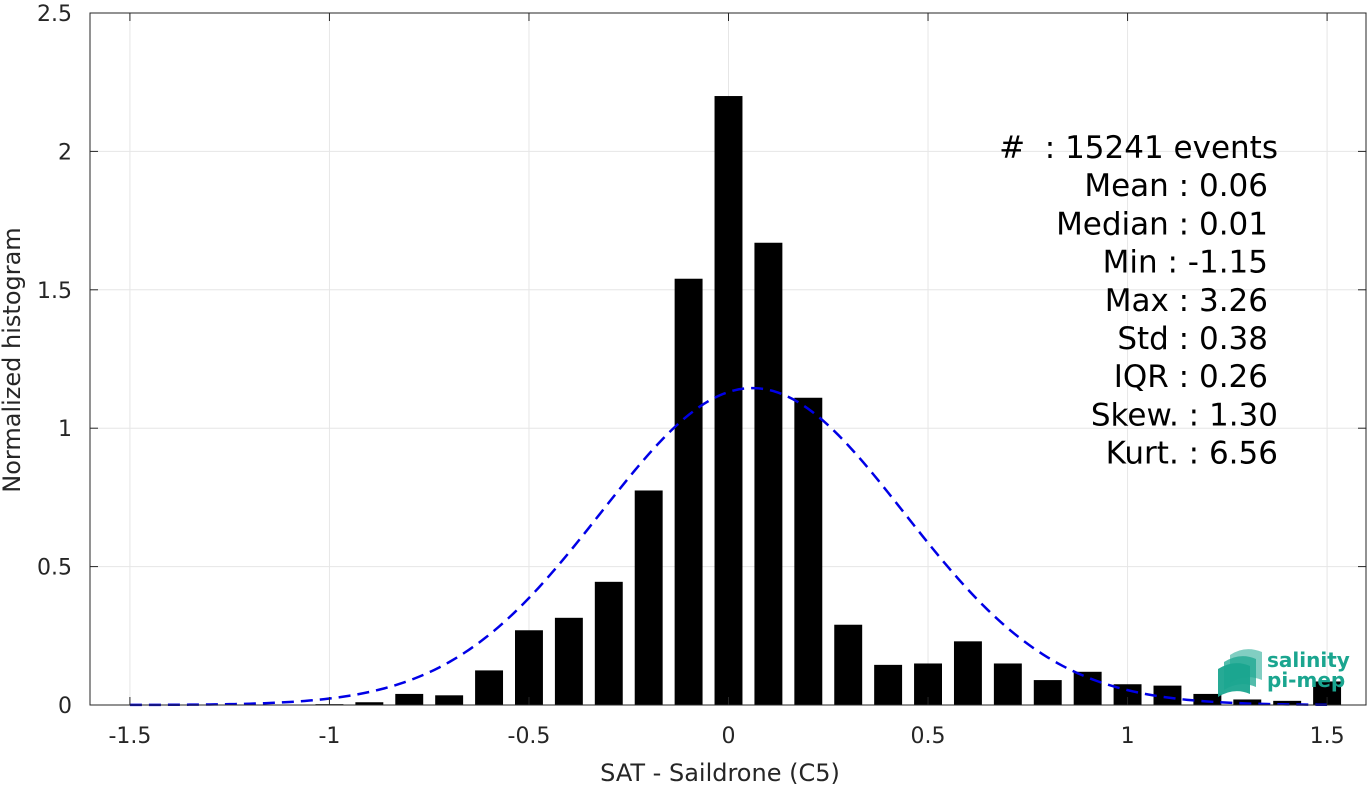  What do you see at coordinates (54, 14) in the screenshot?
I see `y-tick-label: 2.5` at bounding box center [54, 14].